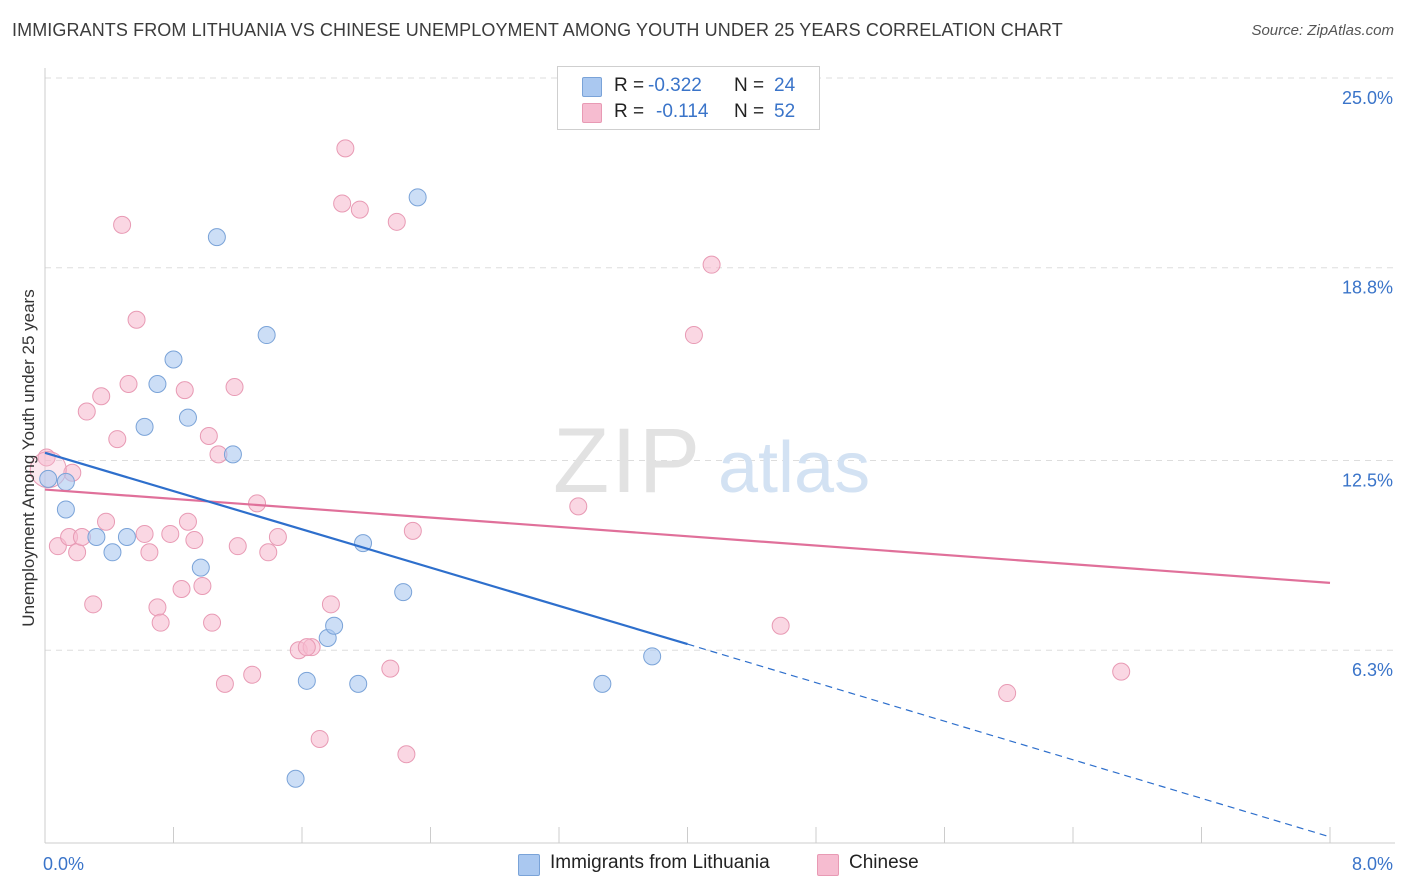  Describe the element at coordinates (884, 862) in the screenshot. I see `bottom-legend-label-chinese: Chinese` at that location.